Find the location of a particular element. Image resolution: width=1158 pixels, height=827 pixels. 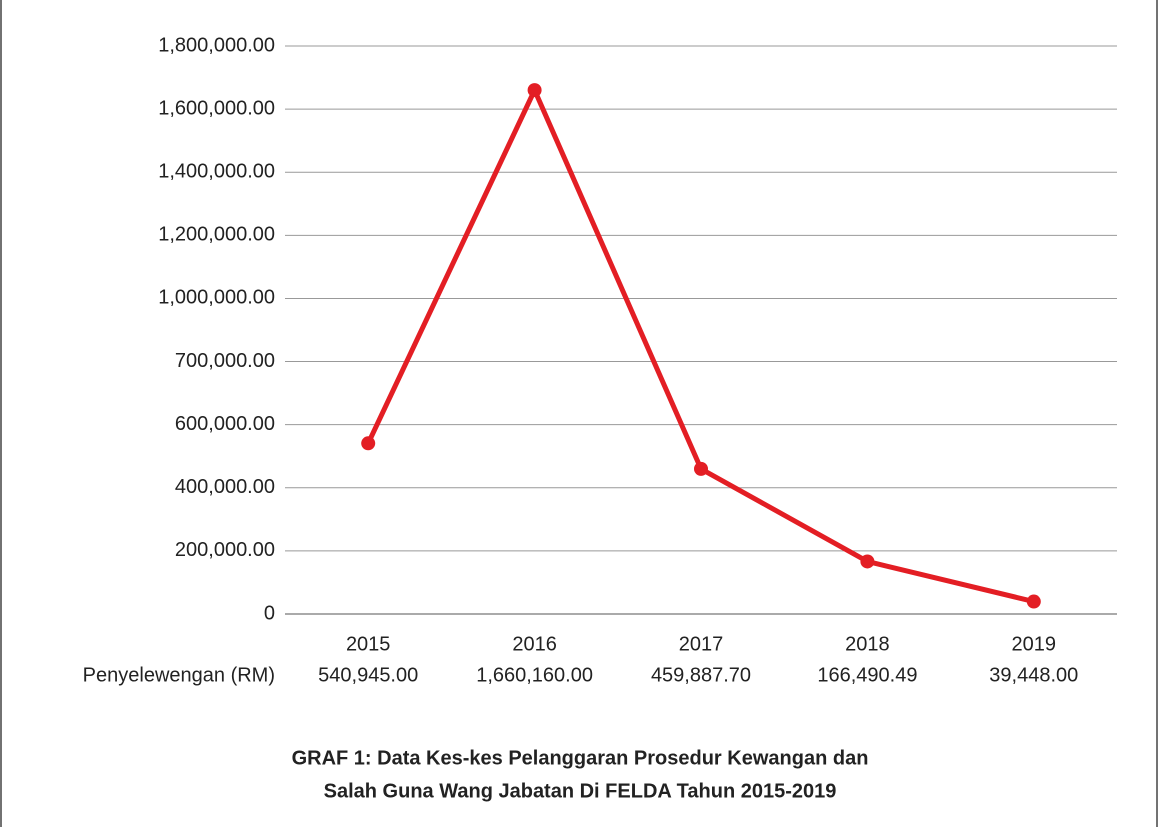

y-tick-label: 1,000,000.00 is located at coordinates (216, 298).